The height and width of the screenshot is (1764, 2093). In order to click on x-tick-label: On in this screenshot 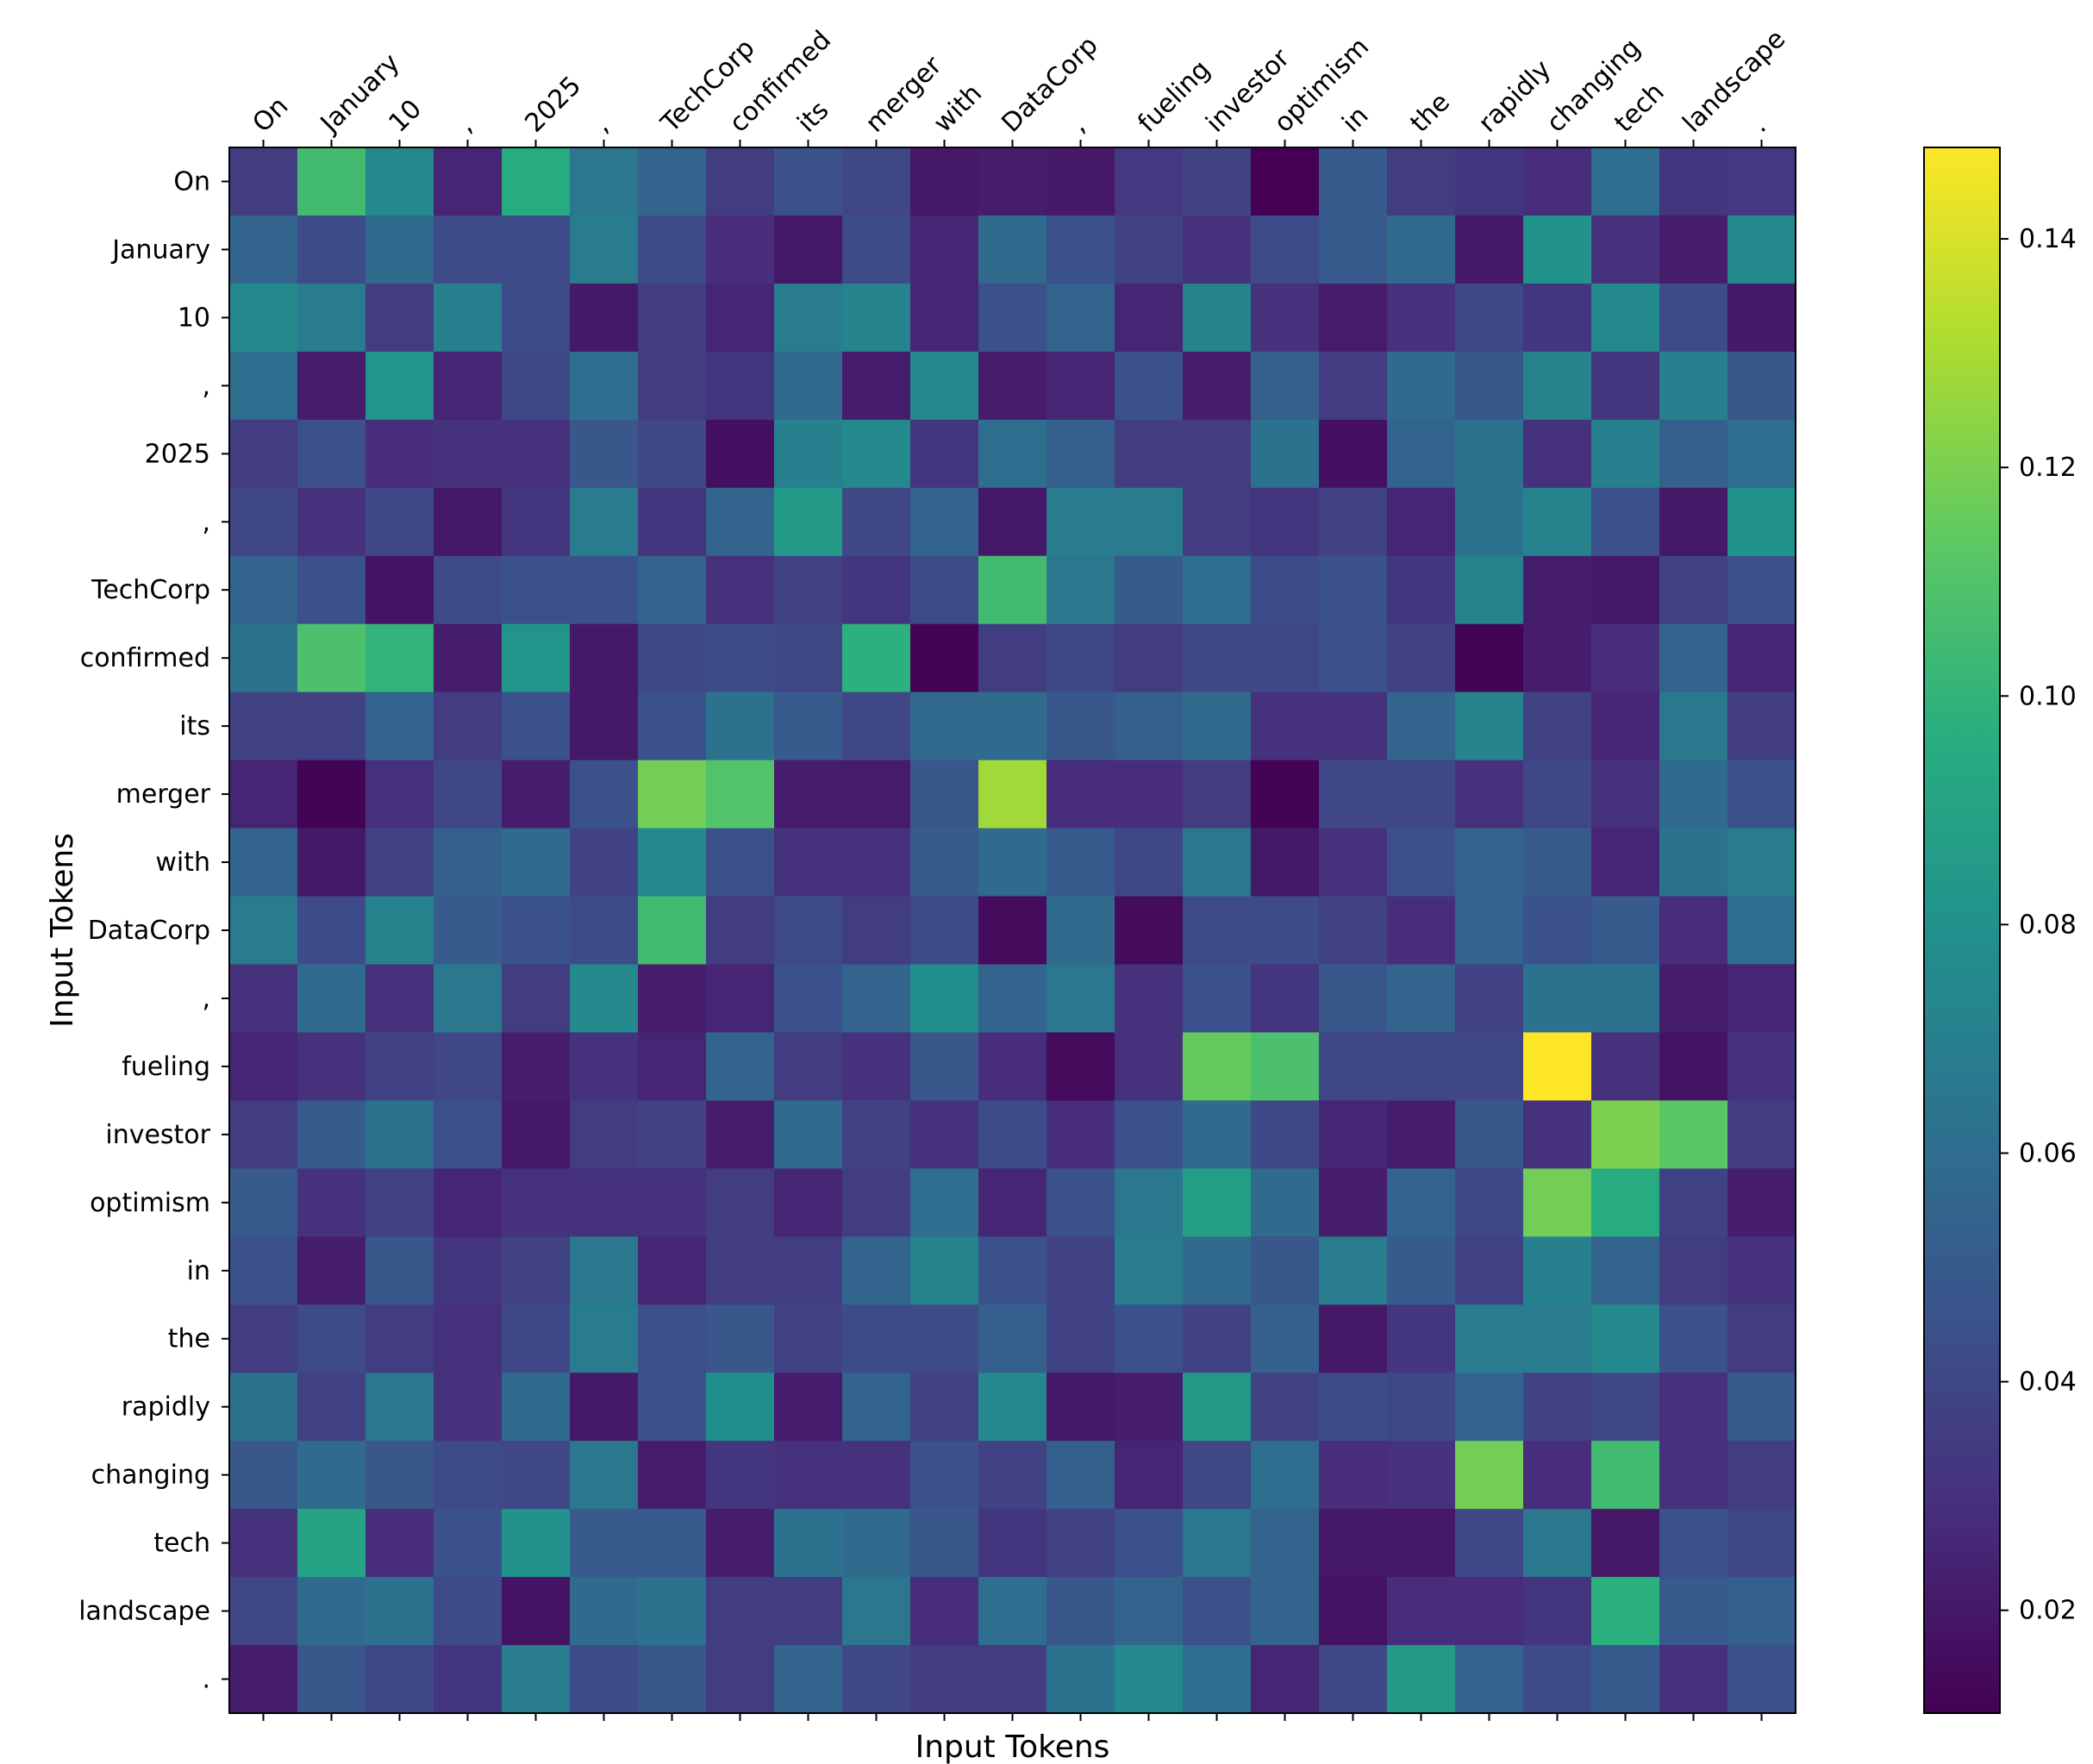, I will do `click(270, 115)`.